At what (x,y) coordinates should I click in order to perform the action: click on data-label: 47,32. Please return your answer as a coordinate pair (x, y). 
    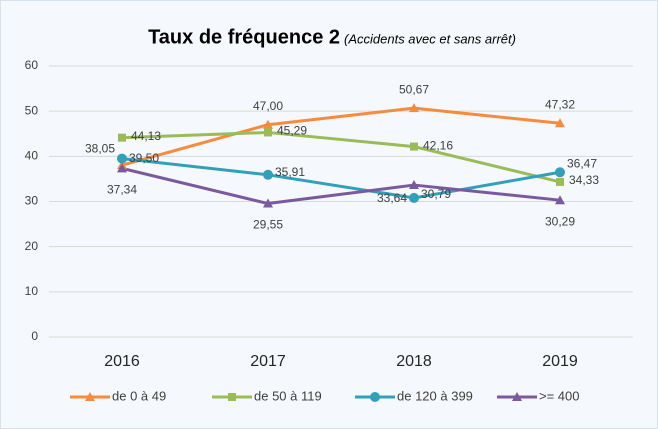
    Looking at the image, I should click on (560, 104).